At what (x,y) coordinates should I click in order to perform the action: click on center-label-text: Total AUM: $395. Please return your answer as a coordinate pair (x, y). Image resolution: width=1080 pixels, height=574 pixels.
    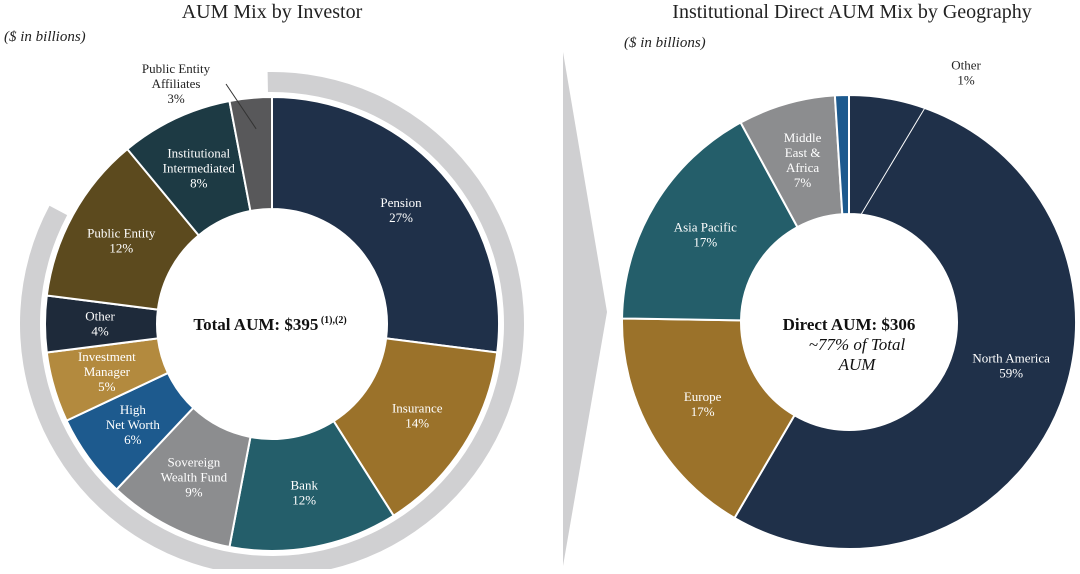
    Looking at the image, I should click on (255, 324).